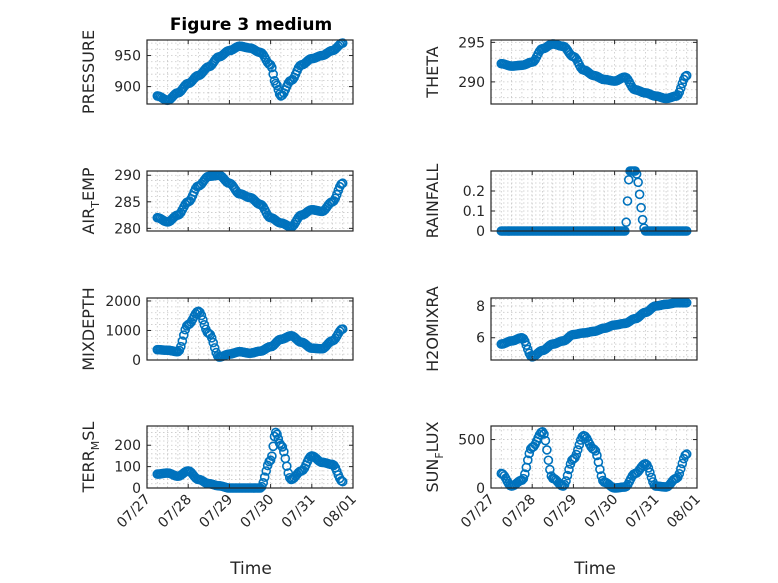  Describe the element at coordinates (127, 88) in the screenshot. I see `y-tick-label: 900` at that location.